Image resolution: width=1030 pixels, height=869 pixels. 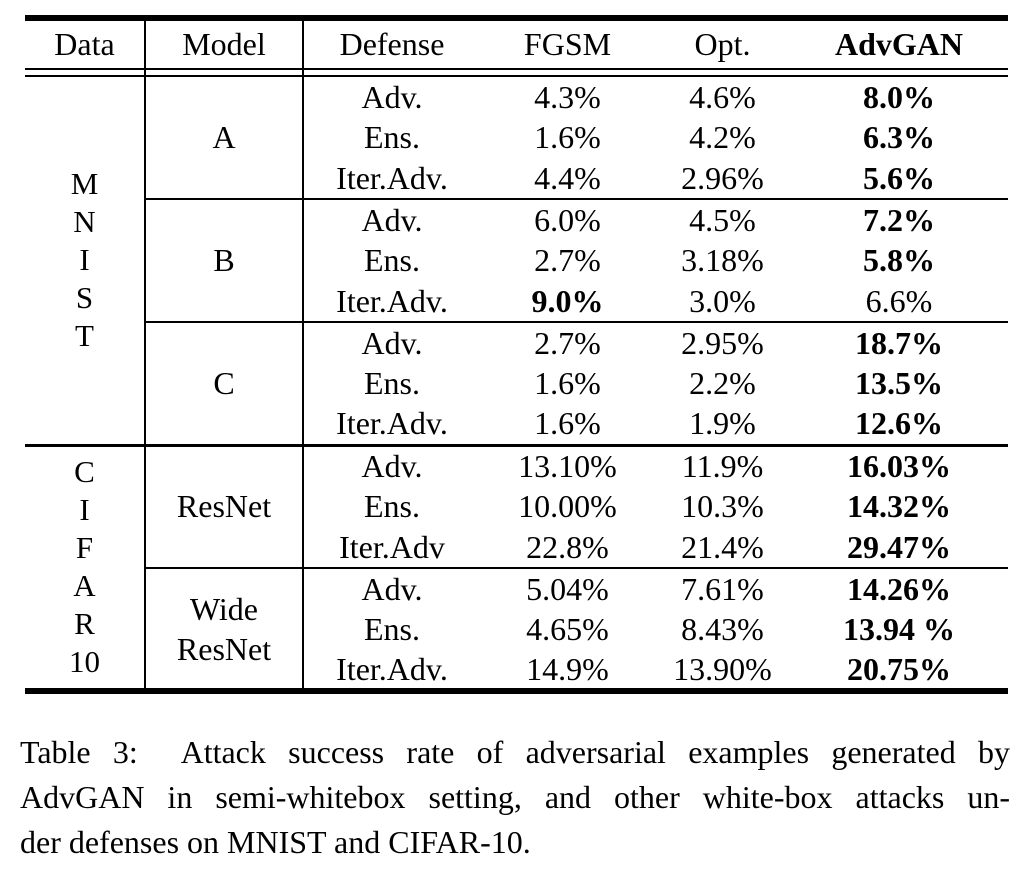 I want to click on advgan-cell: 8.0%, so click(x=899, y=96).